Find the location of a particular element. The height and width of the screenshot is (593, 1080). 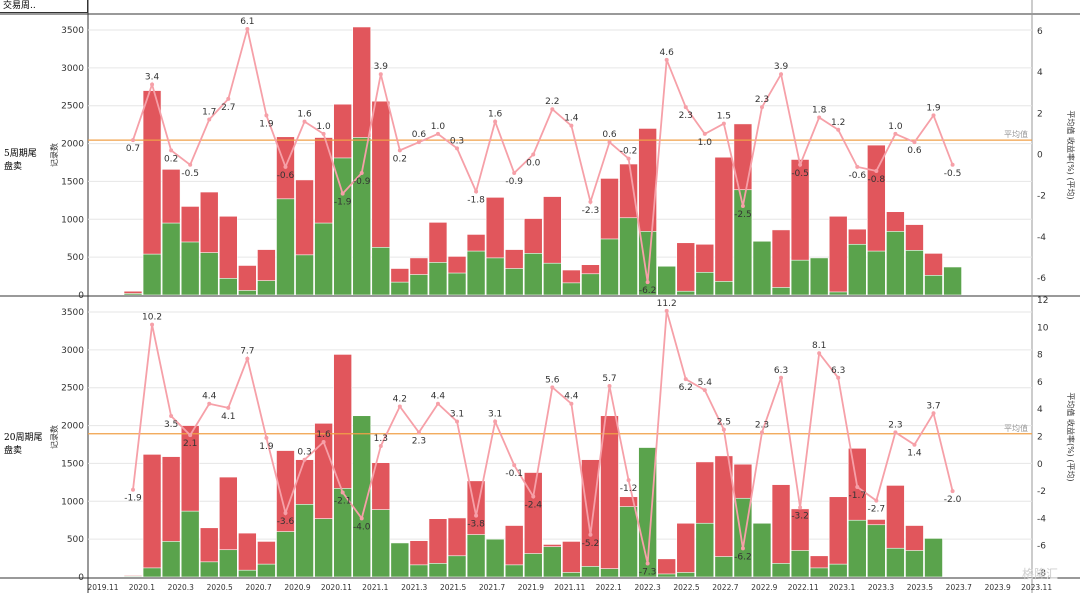

panel-2-y2-tick-label: -2 is located at coordinates (1041, 492).